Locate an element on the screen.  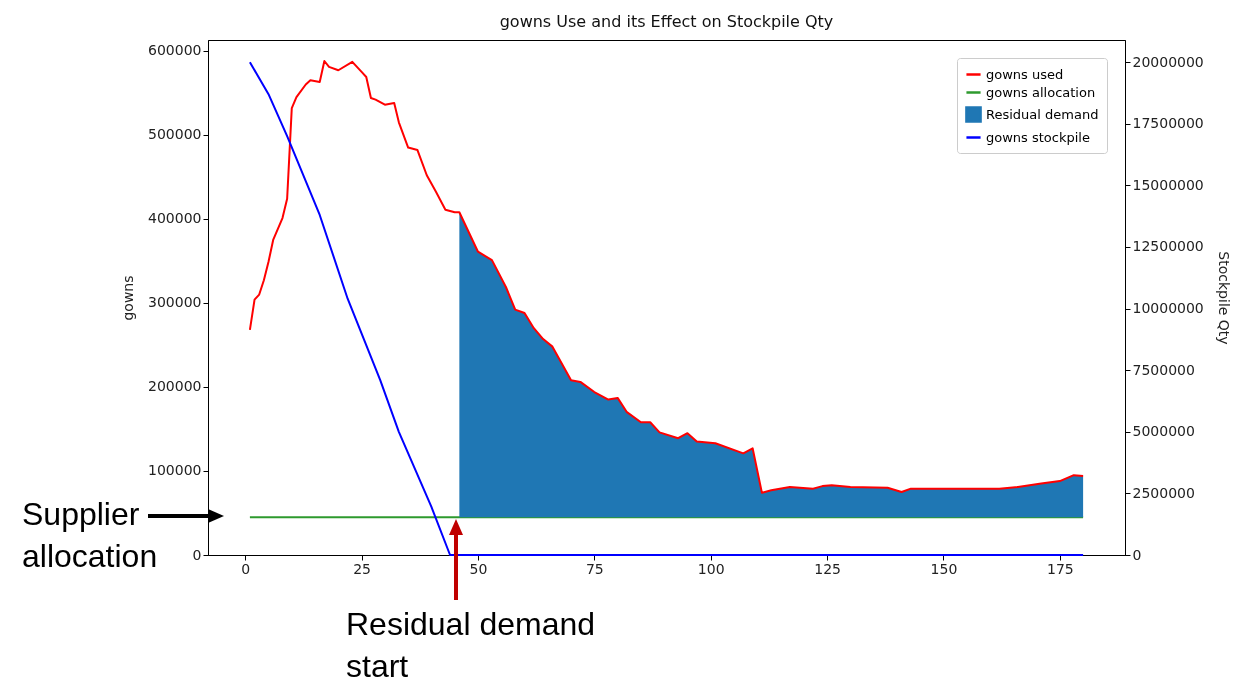
y2-tick-label: 20000000 is located at coordinates (1168, 61).